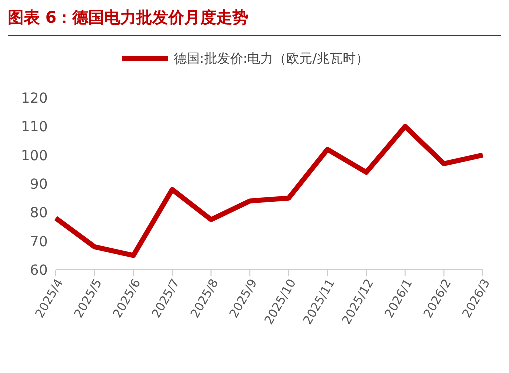 The height and width of the screenshot is (373, 509). Describe the element at coordinates (39, 214) in the screenshot. I see `y-tick-label: 80` at that location.